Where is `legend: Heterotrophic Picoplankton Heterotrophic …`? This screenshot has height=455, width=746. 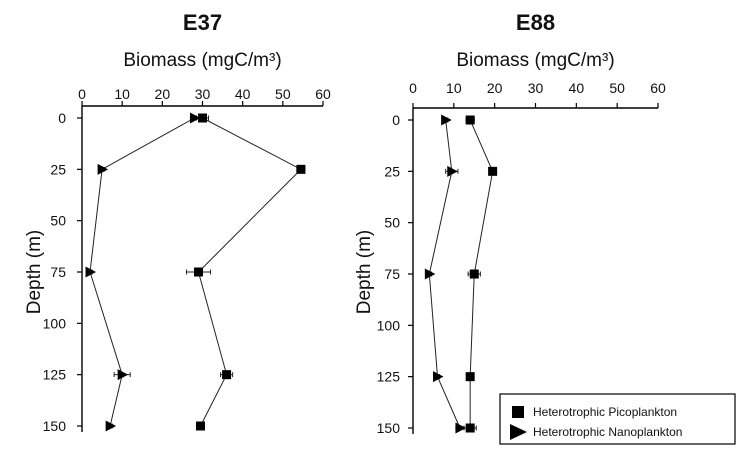 legend: Heterotrophic Picoplankton Heterotrophic … is located at coordinates (617, 419).